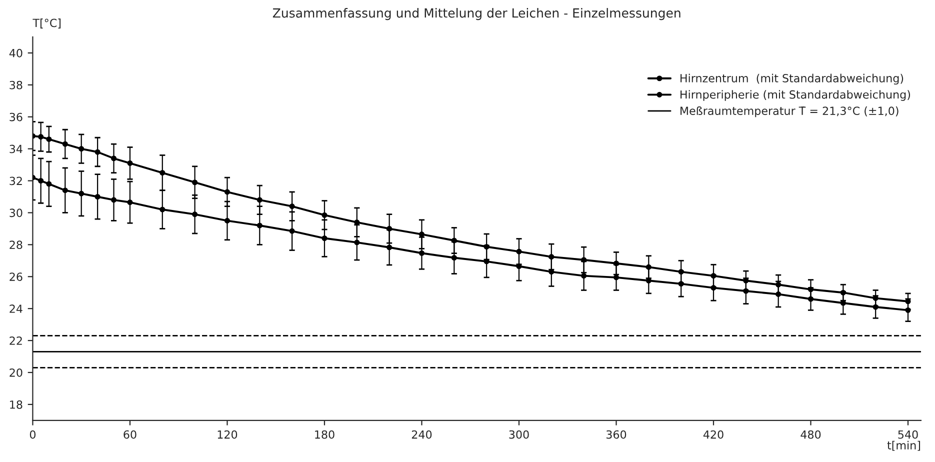  What do you see at coordinates (908, 434) in the screenshot?
I see `x-tick-label: 540` at bounding box center [908, 434].